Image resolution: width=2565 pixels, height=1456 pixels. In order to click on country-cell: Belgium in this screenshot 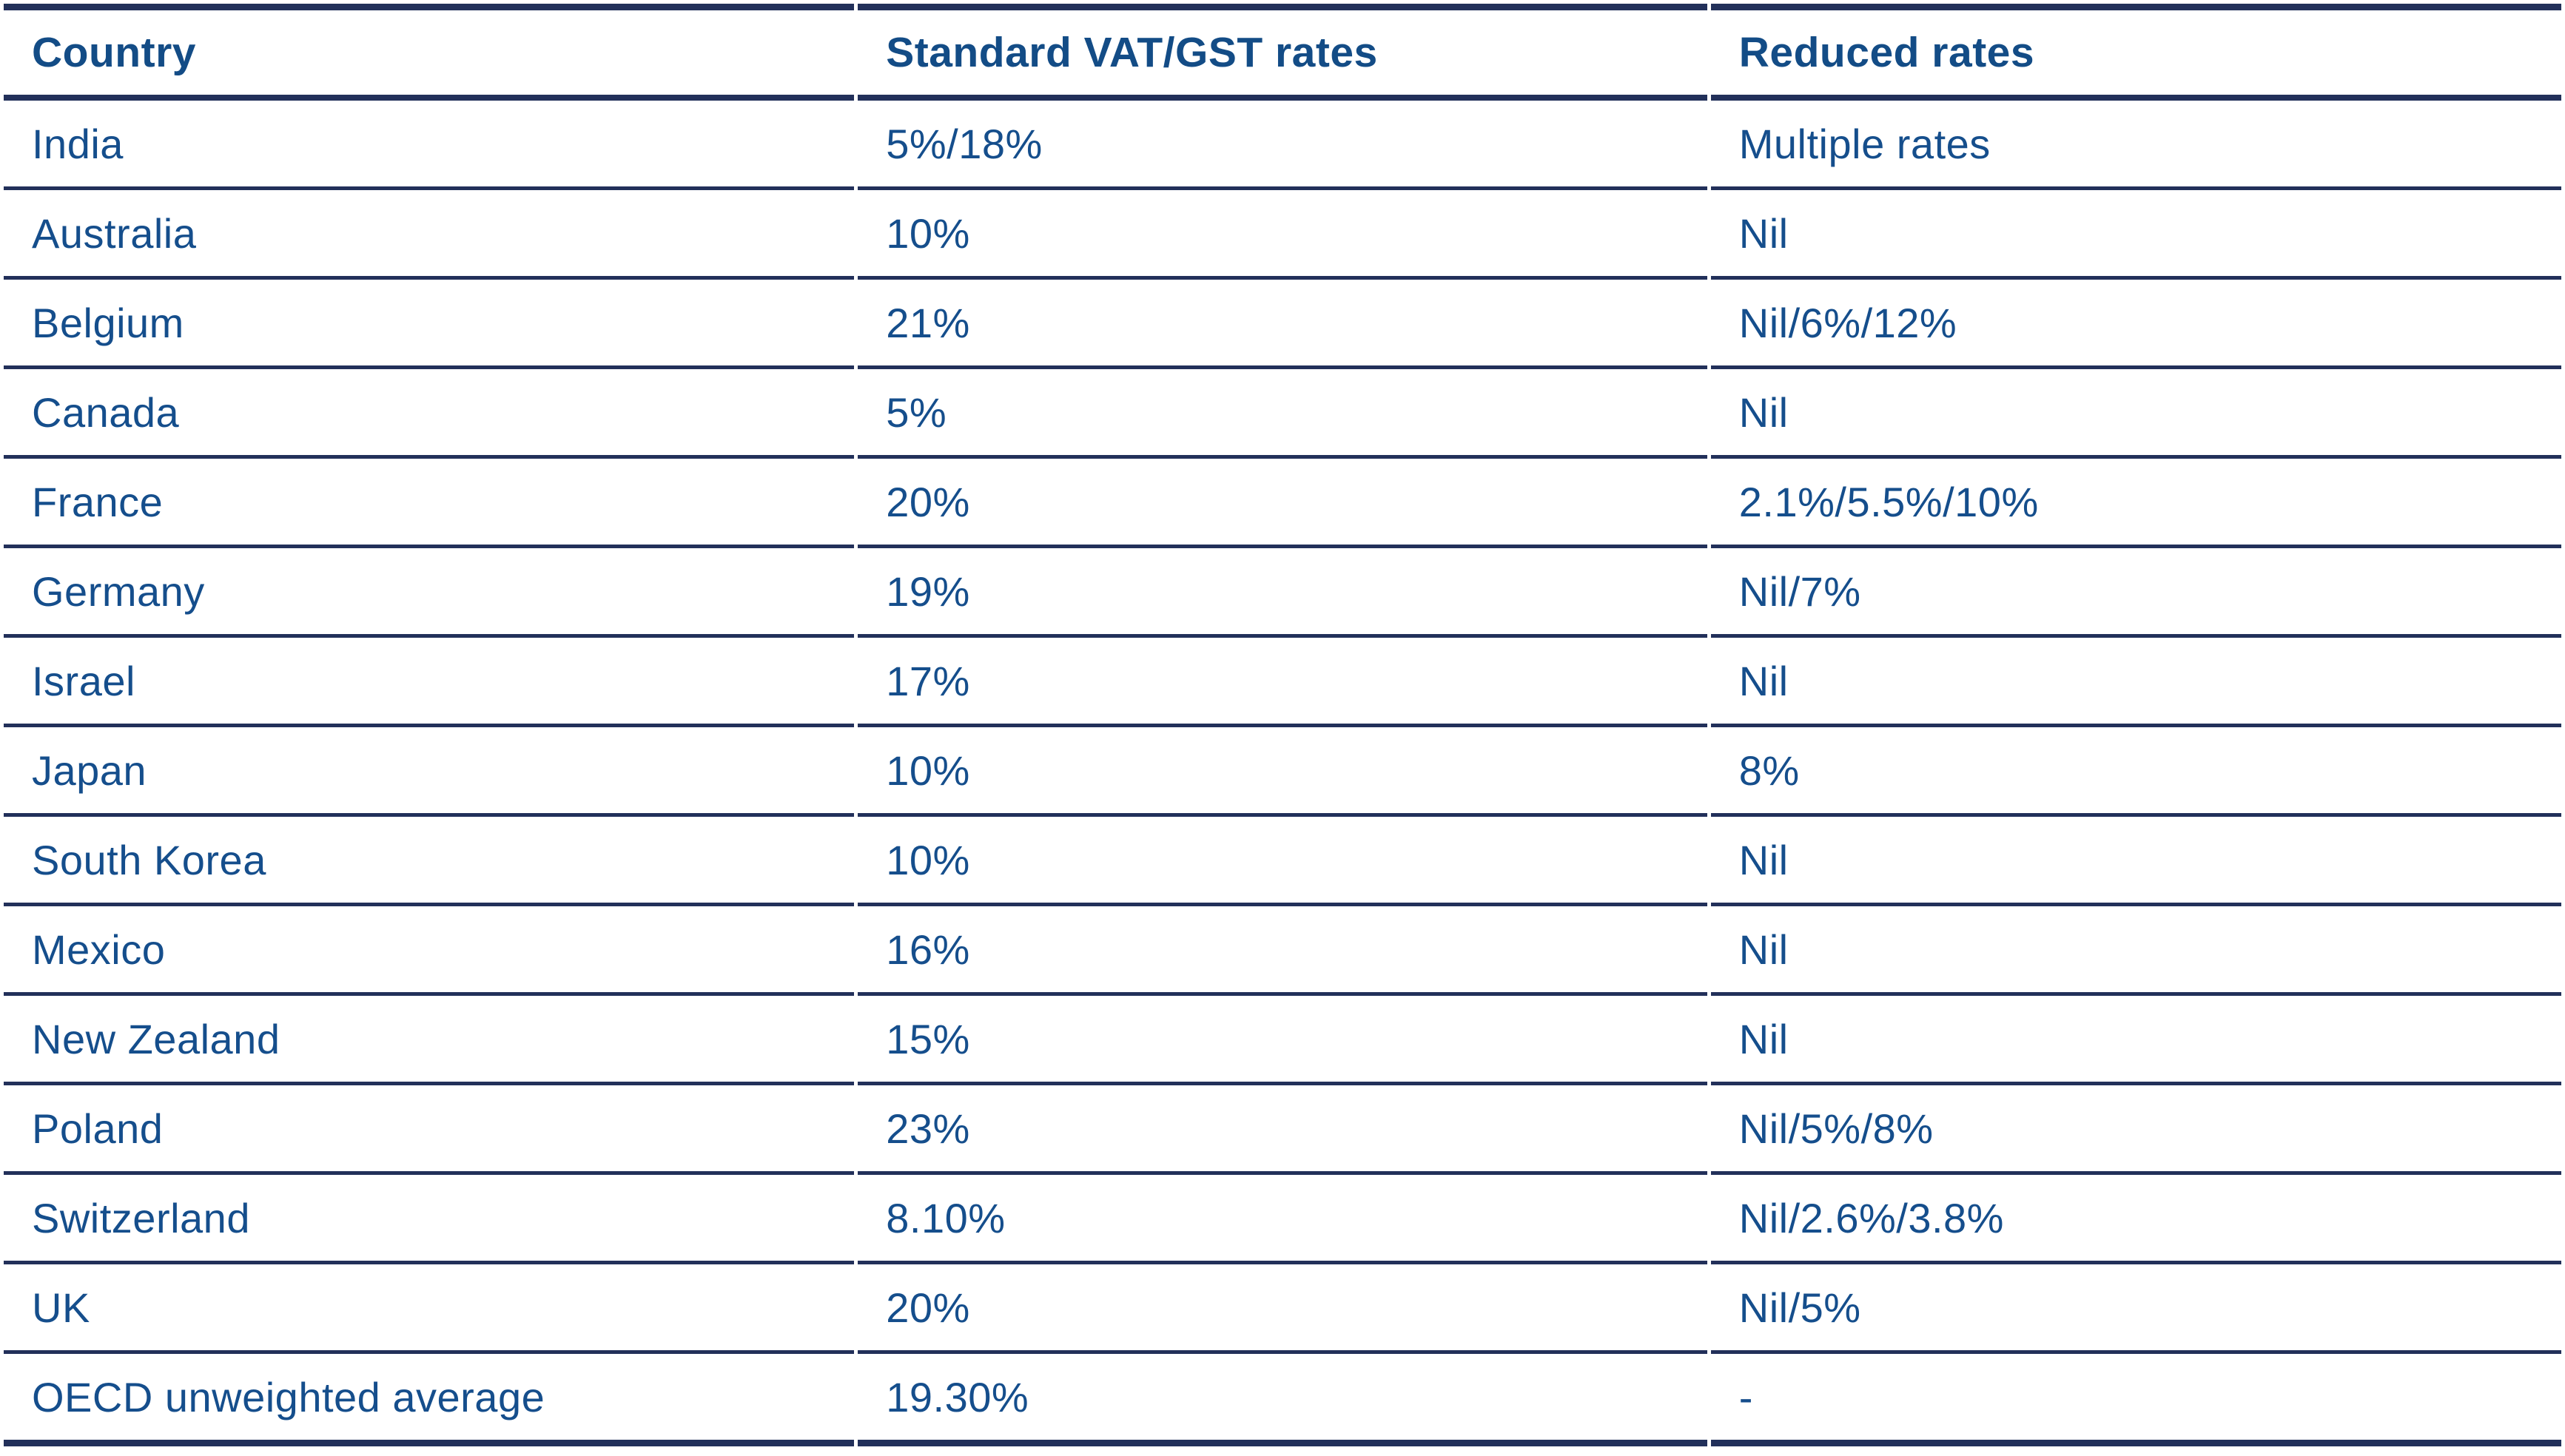, I will do `click(430, 325)`.